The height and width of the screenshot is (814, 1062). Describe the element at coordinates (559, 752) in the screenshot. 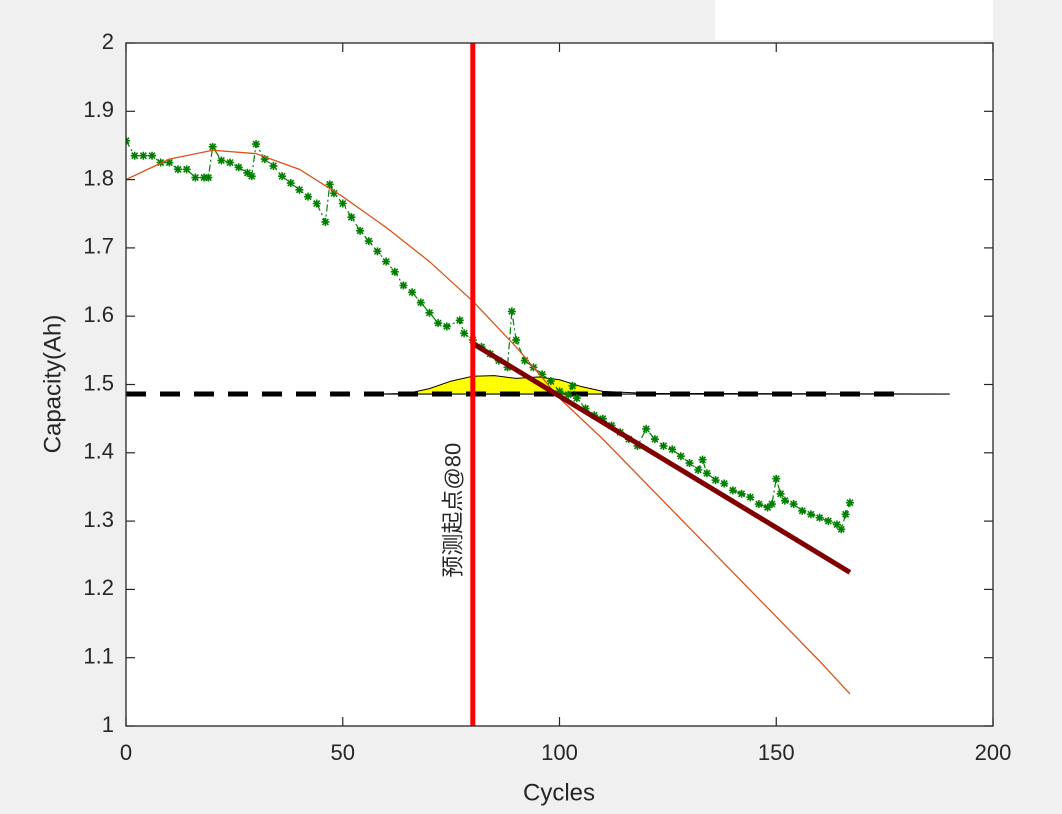

I see `x-tick-label: 100` at that location.